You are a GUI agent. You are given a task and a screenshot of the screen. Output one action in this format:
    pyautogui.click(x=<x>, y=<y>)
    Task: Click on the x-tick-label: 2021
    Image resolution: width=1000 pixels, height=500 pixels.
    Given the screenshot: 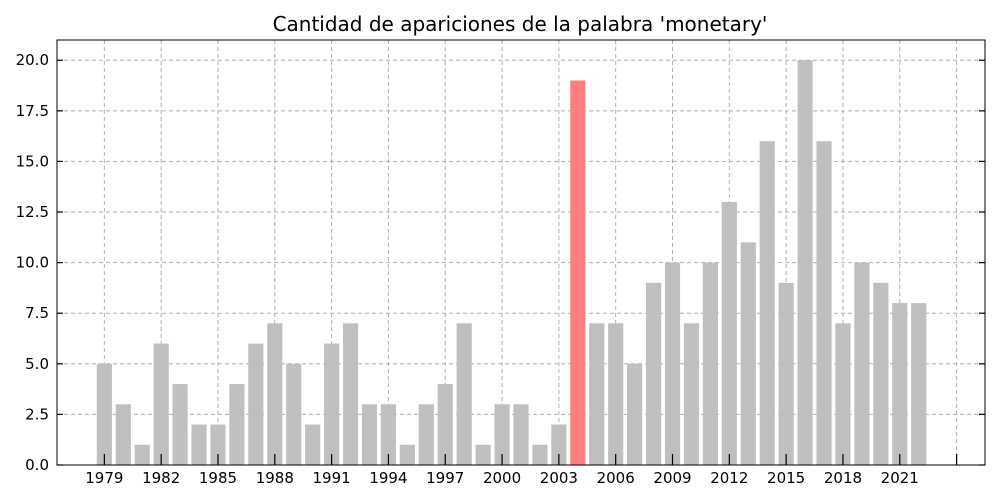 What is the action you would take?
    pyautogui.click(x=900, y=478)
    